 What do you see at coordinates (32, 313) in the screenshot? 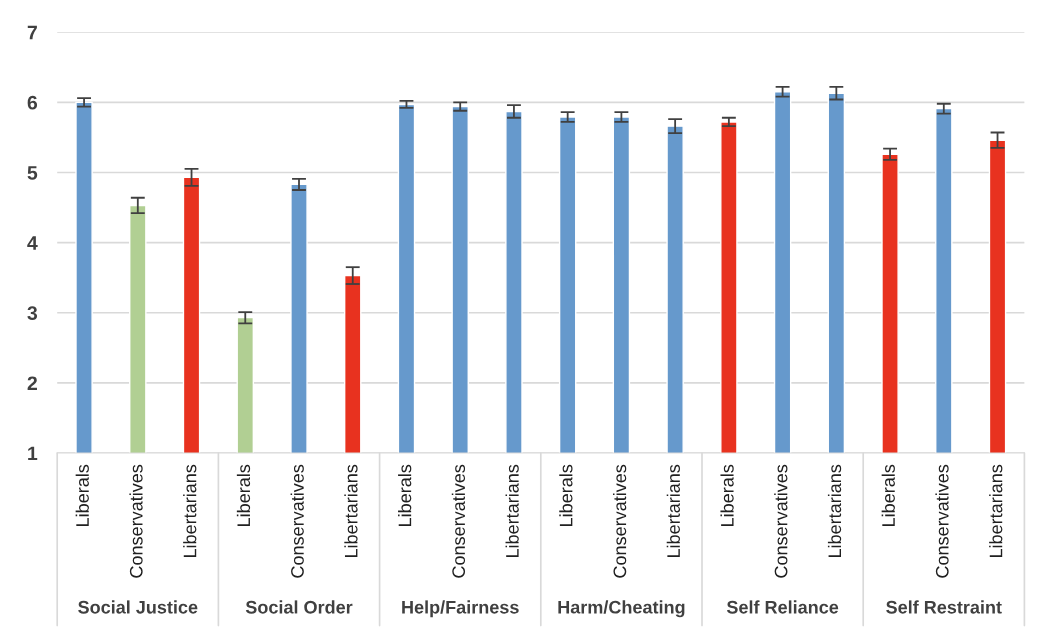
I see `y-tick-label: 3` at bounding box center [32, 313].